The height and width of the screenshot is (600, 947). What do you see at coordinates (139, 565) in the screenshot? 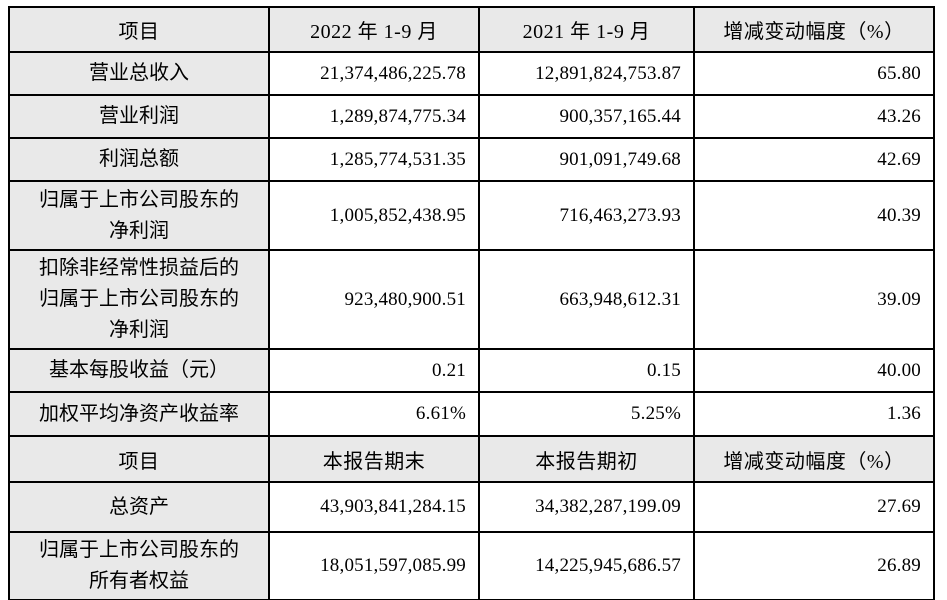
I see `row-label: 归属于上市公司股东的 所有者权益` at bounding box center [139, 565].